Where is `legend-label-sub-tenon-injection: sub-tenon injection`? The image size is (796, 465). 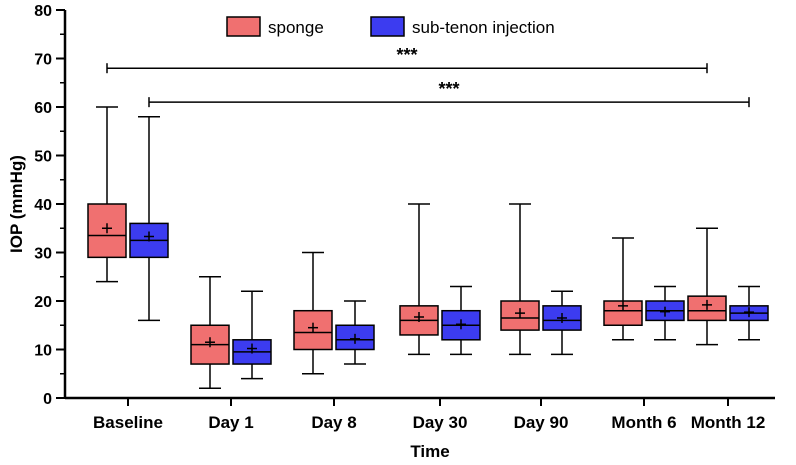 legend-label-sub-tenon-injection: sub-tenon injection is located at coordinates (483, 27).